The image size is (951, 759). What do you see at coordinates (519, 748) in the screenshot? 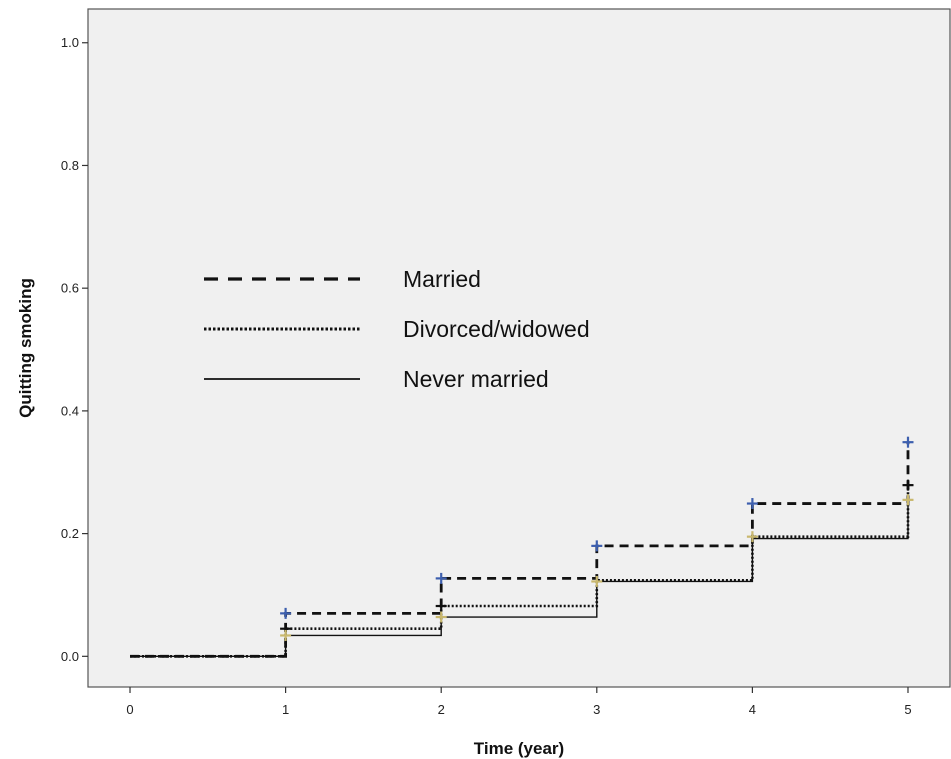
I see `x-axis-title: Time (year)` at bounding box center [519, 748].